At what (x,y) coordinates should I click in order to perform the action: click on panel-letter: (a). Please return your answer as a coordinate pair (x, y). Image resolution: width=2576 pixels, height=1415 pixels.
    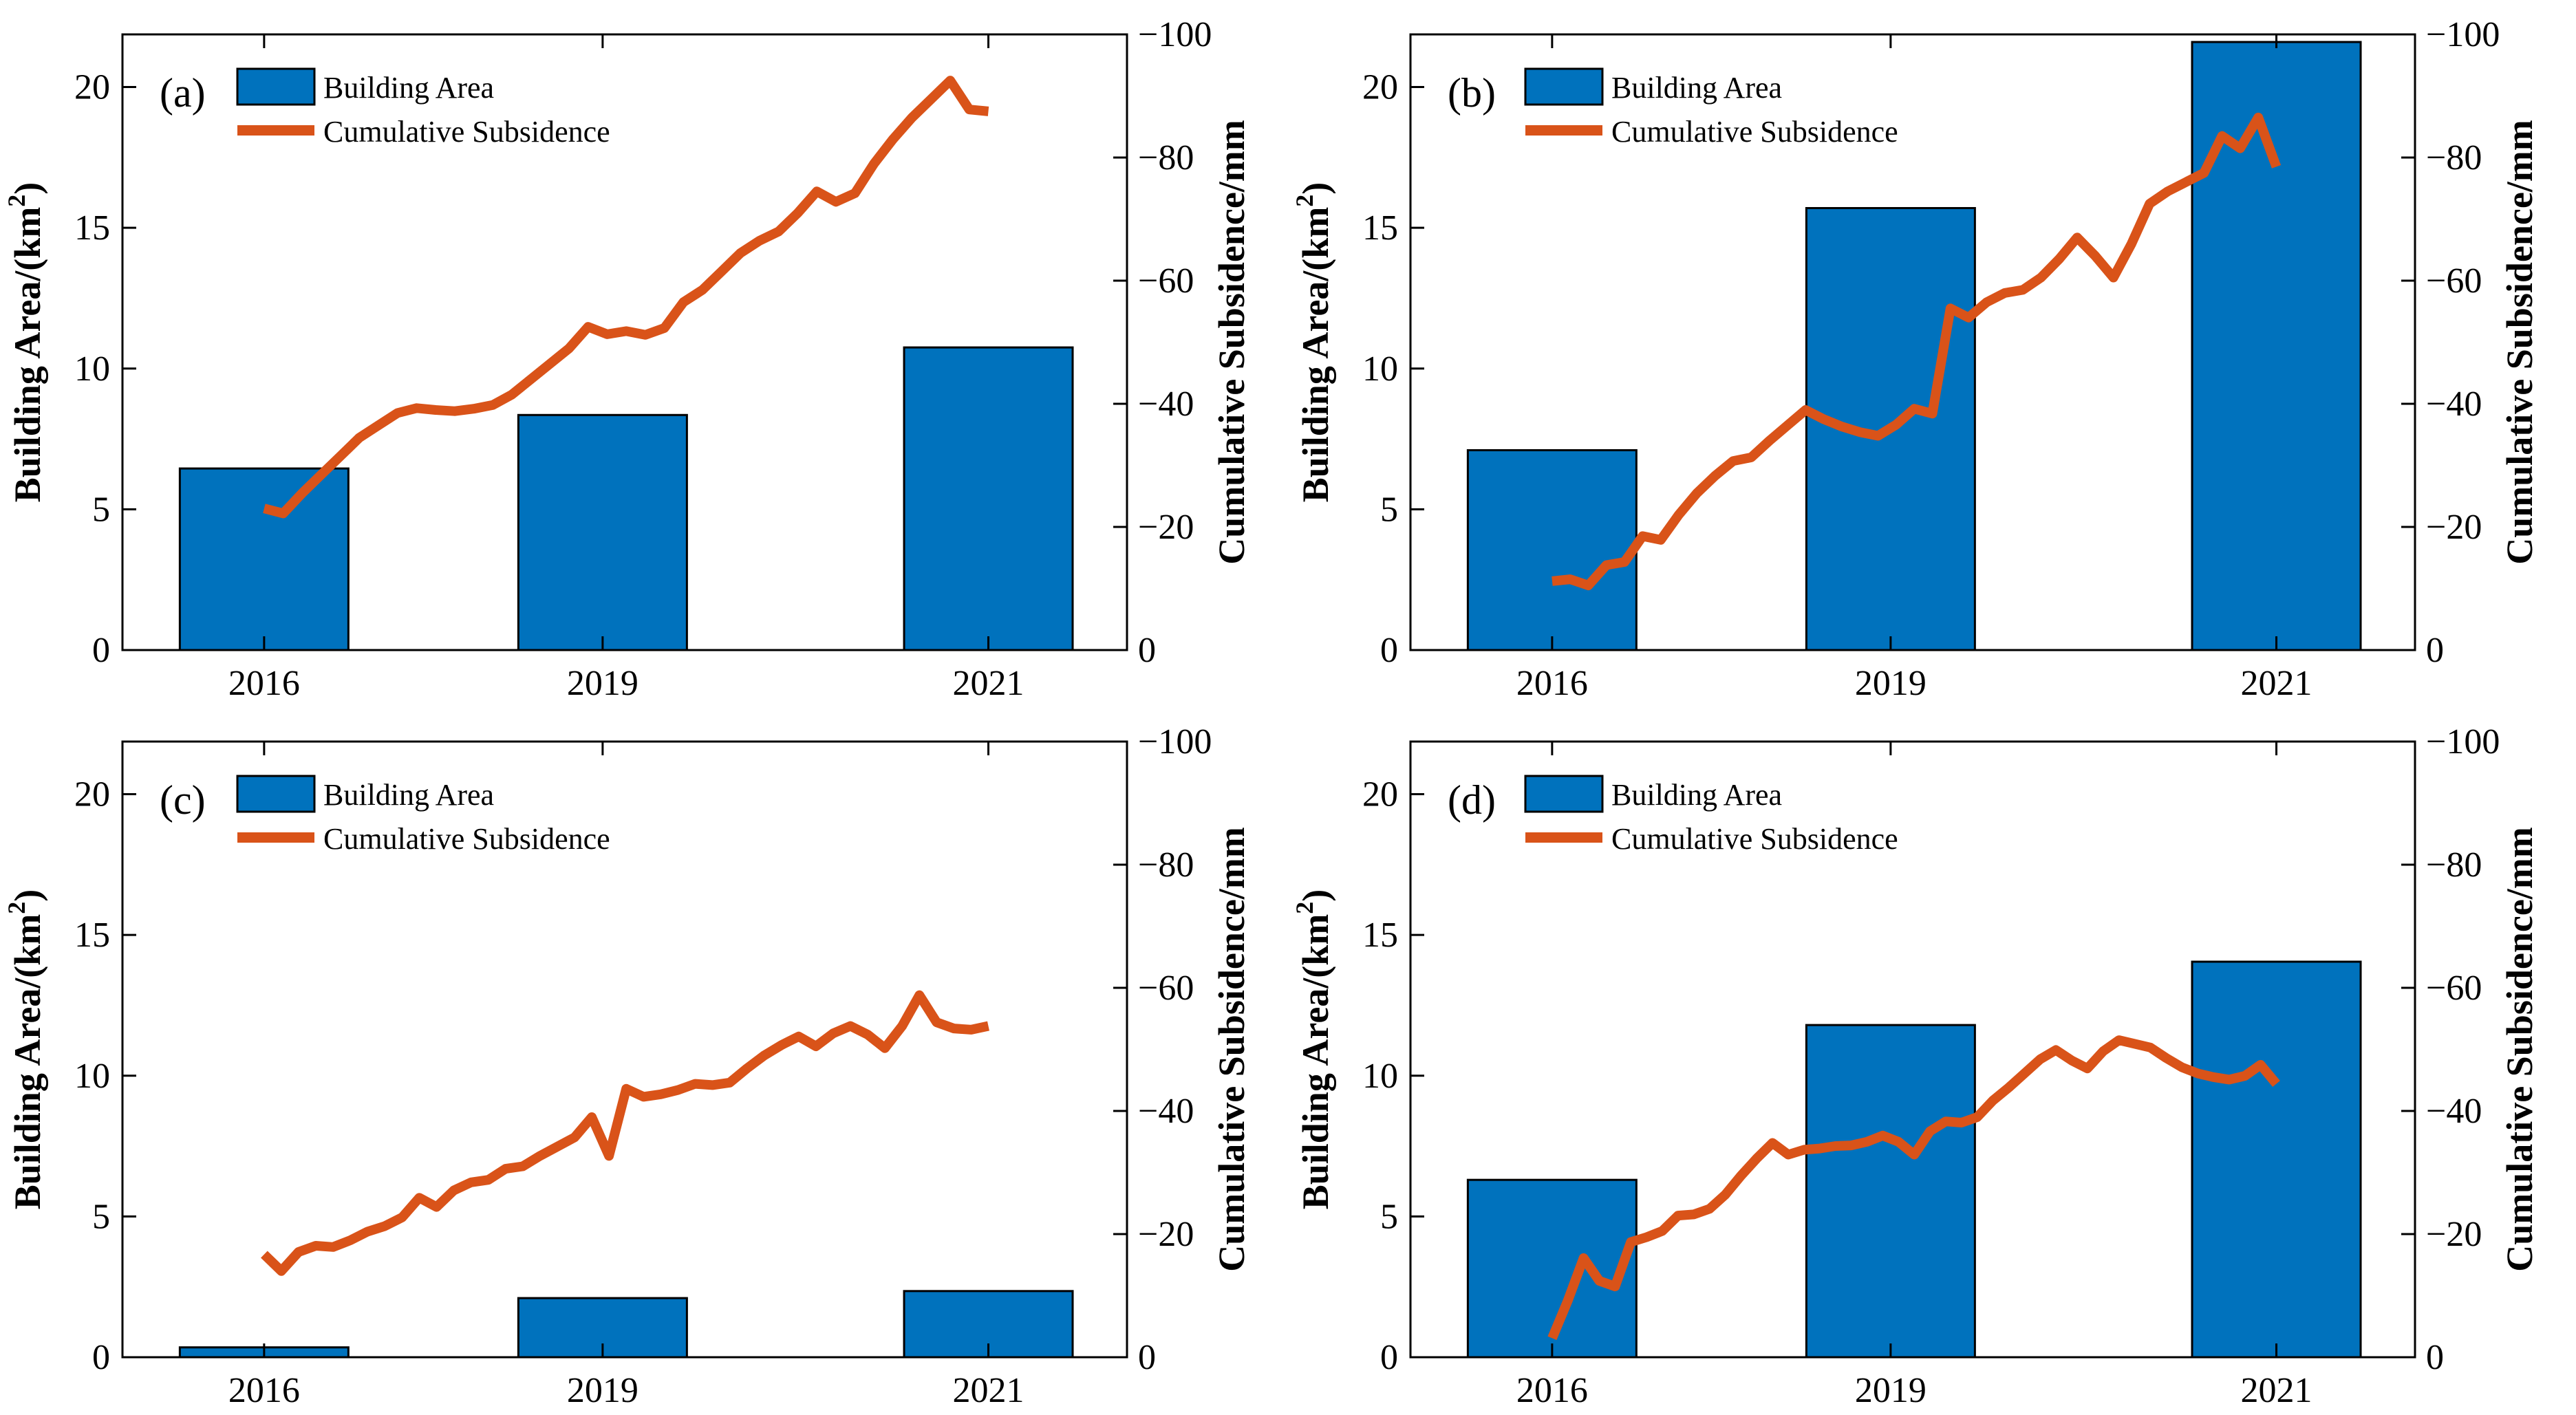
    Looking at the image, I should click on (183, 93).